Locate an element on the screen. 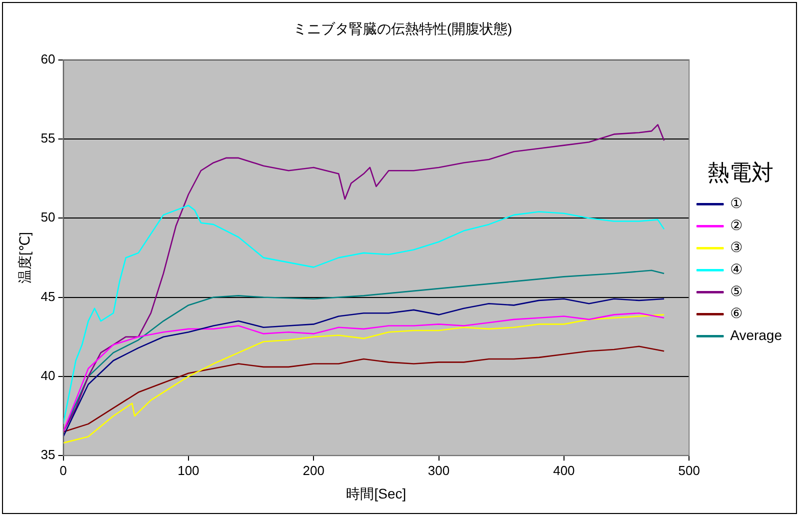 The image size is (799, 516). x-tick-label: 500 is located at coordinates (689, 470).